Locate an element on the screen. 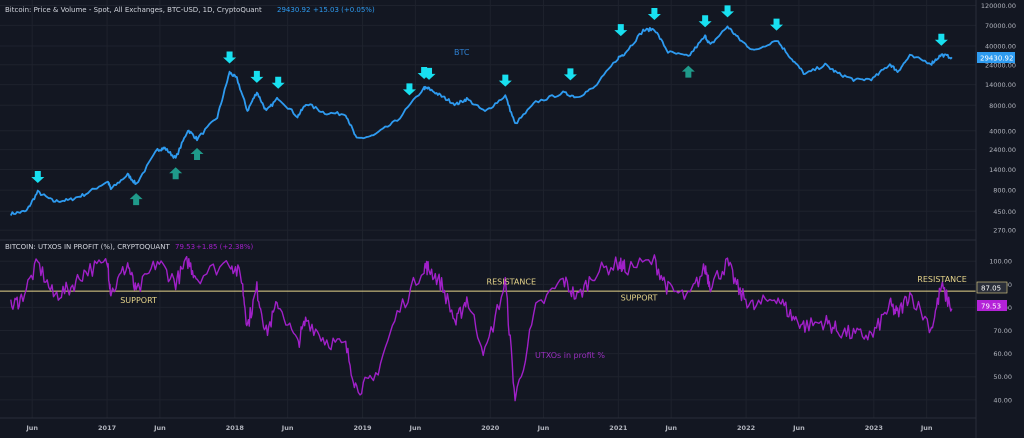 This screenshot has width=1024, height=438. utxo-tick-label: 60.00 is located at coordinates (1002, 354).